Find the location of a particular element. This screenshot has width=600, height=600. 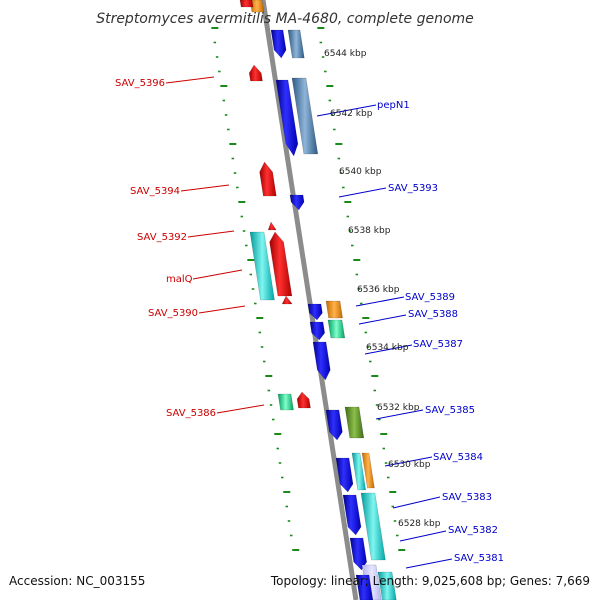

leader-pepn1 is located at coordinates (346, 110).